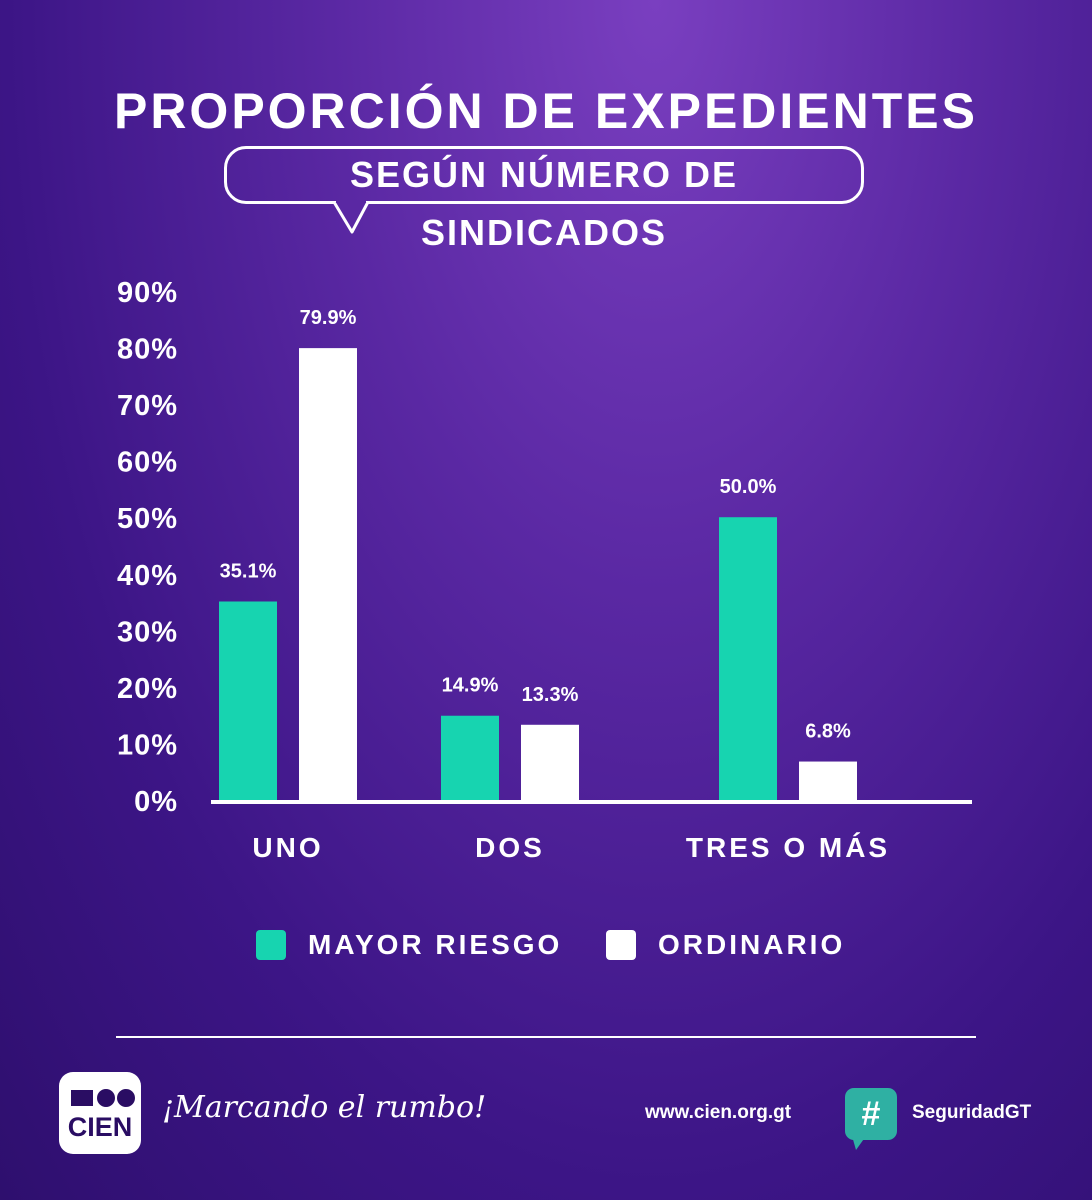 This screenshot has height=1200, width=1092. What do you see at coordinates (156, 802) in the screenshot?
I see `y-tick-label: 0%` at bounding box center [156, 802].